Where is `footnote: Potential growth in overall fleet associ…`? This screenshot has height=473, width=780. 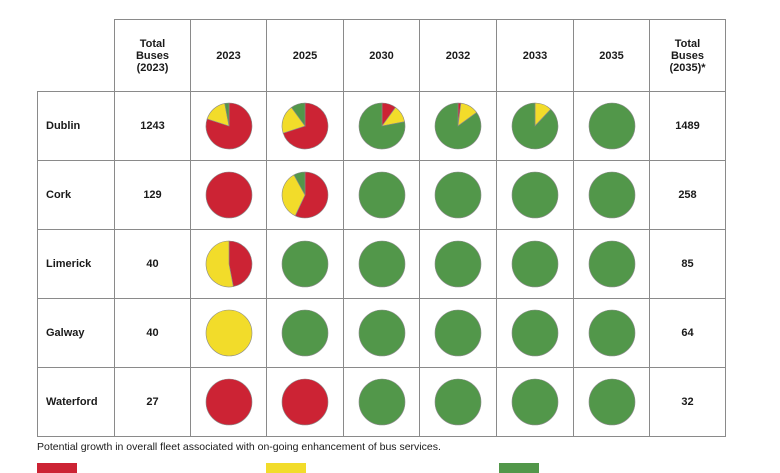 footnote: Potential growth in overall fleet associ… is located at coordinates (239, 447).